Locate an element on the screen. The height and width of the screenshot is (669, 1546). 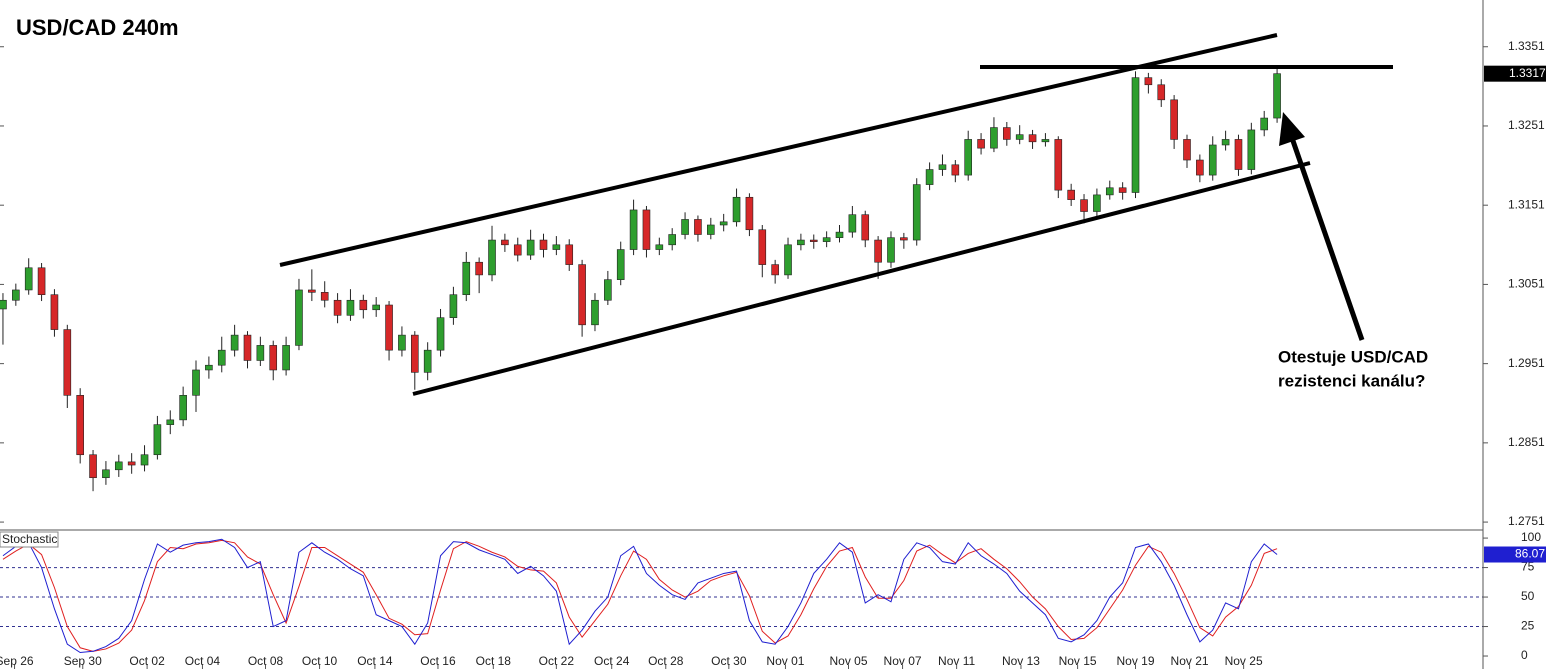
x-tick-label: Nov 13 is located at coordinates (1021, 661).